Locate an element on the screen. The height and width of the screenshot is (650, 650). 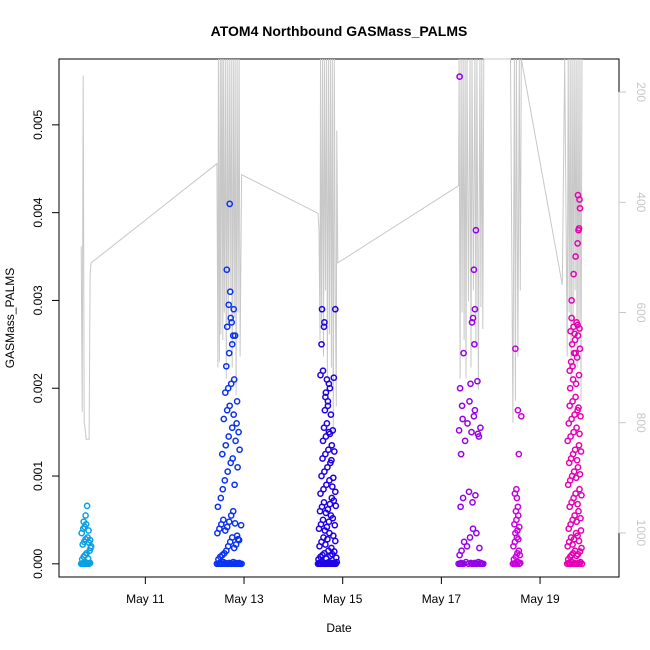
y-axis-title: GASMass_PALMS is located at coordinates (10, 318).